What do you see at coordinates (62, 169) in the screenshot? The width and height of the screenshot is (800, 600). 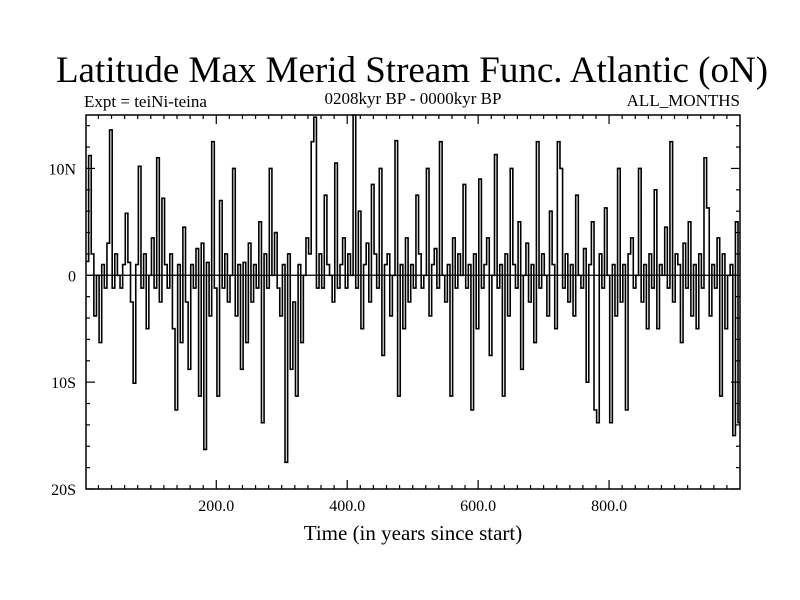 I see `y-tick-label-0: 10N` at bounding box center [62, 169].